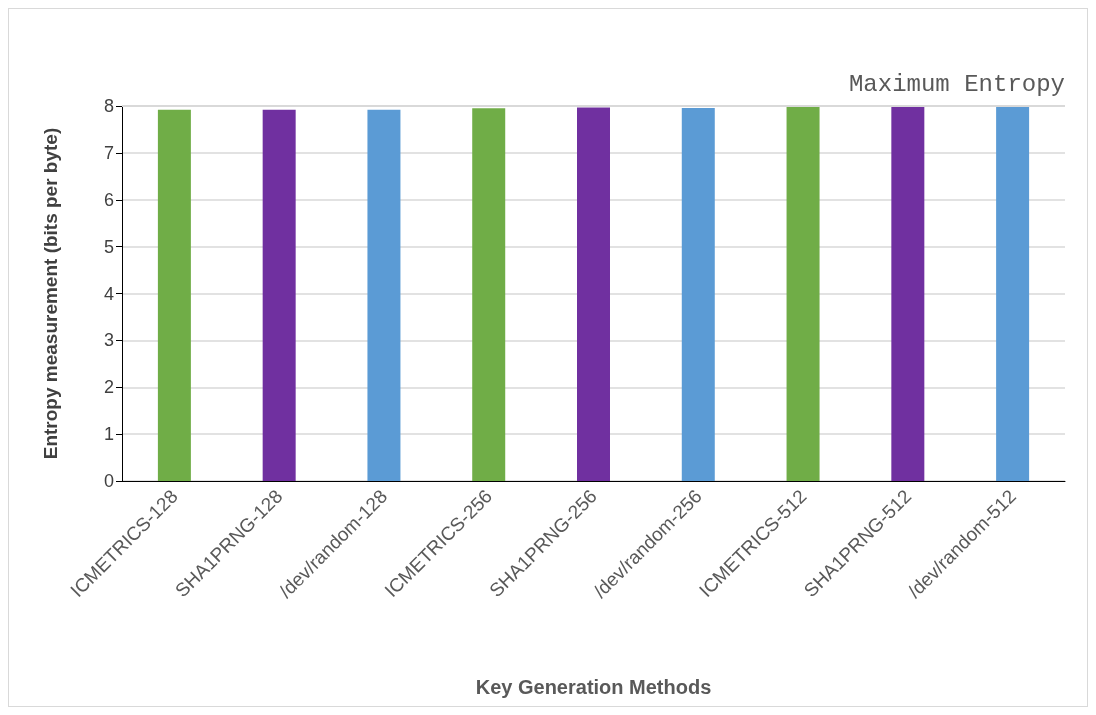 The width and height of the screenshot is (1096, 715). What do you see at coordinates (50, 293) in the screenshot?
I see `y-axis-title: Entropy measurement (bits per byte)` at bounding box center [50, 293].